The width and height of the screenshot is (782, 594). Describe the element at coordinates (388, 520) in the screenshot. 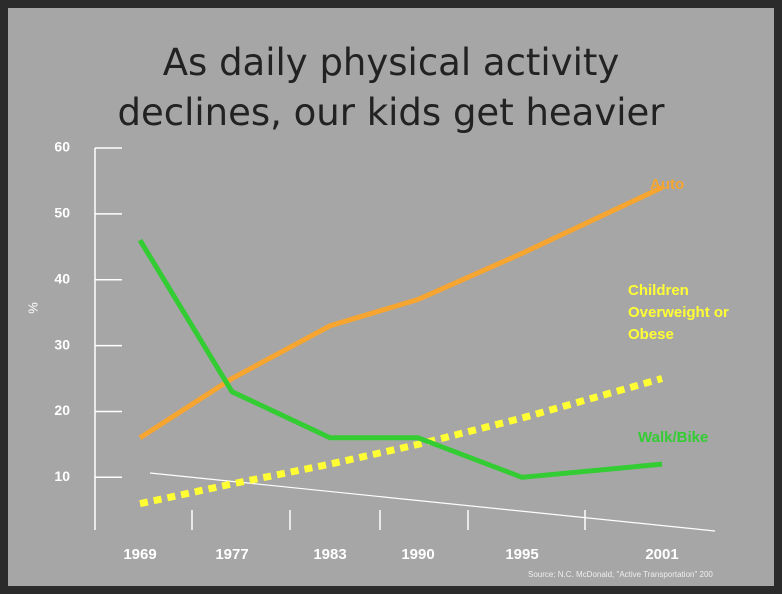

I see `x-ticks` at that location.